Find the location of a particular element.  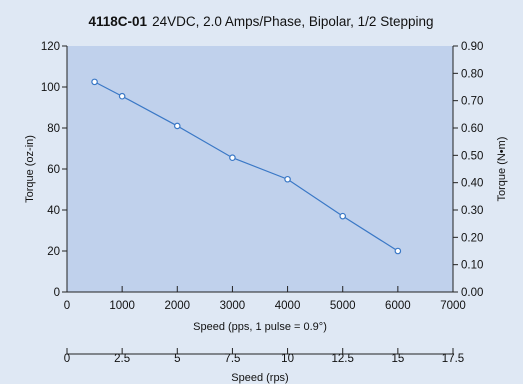

x-tick-label: 5000 is located at coordinates (343, 306).